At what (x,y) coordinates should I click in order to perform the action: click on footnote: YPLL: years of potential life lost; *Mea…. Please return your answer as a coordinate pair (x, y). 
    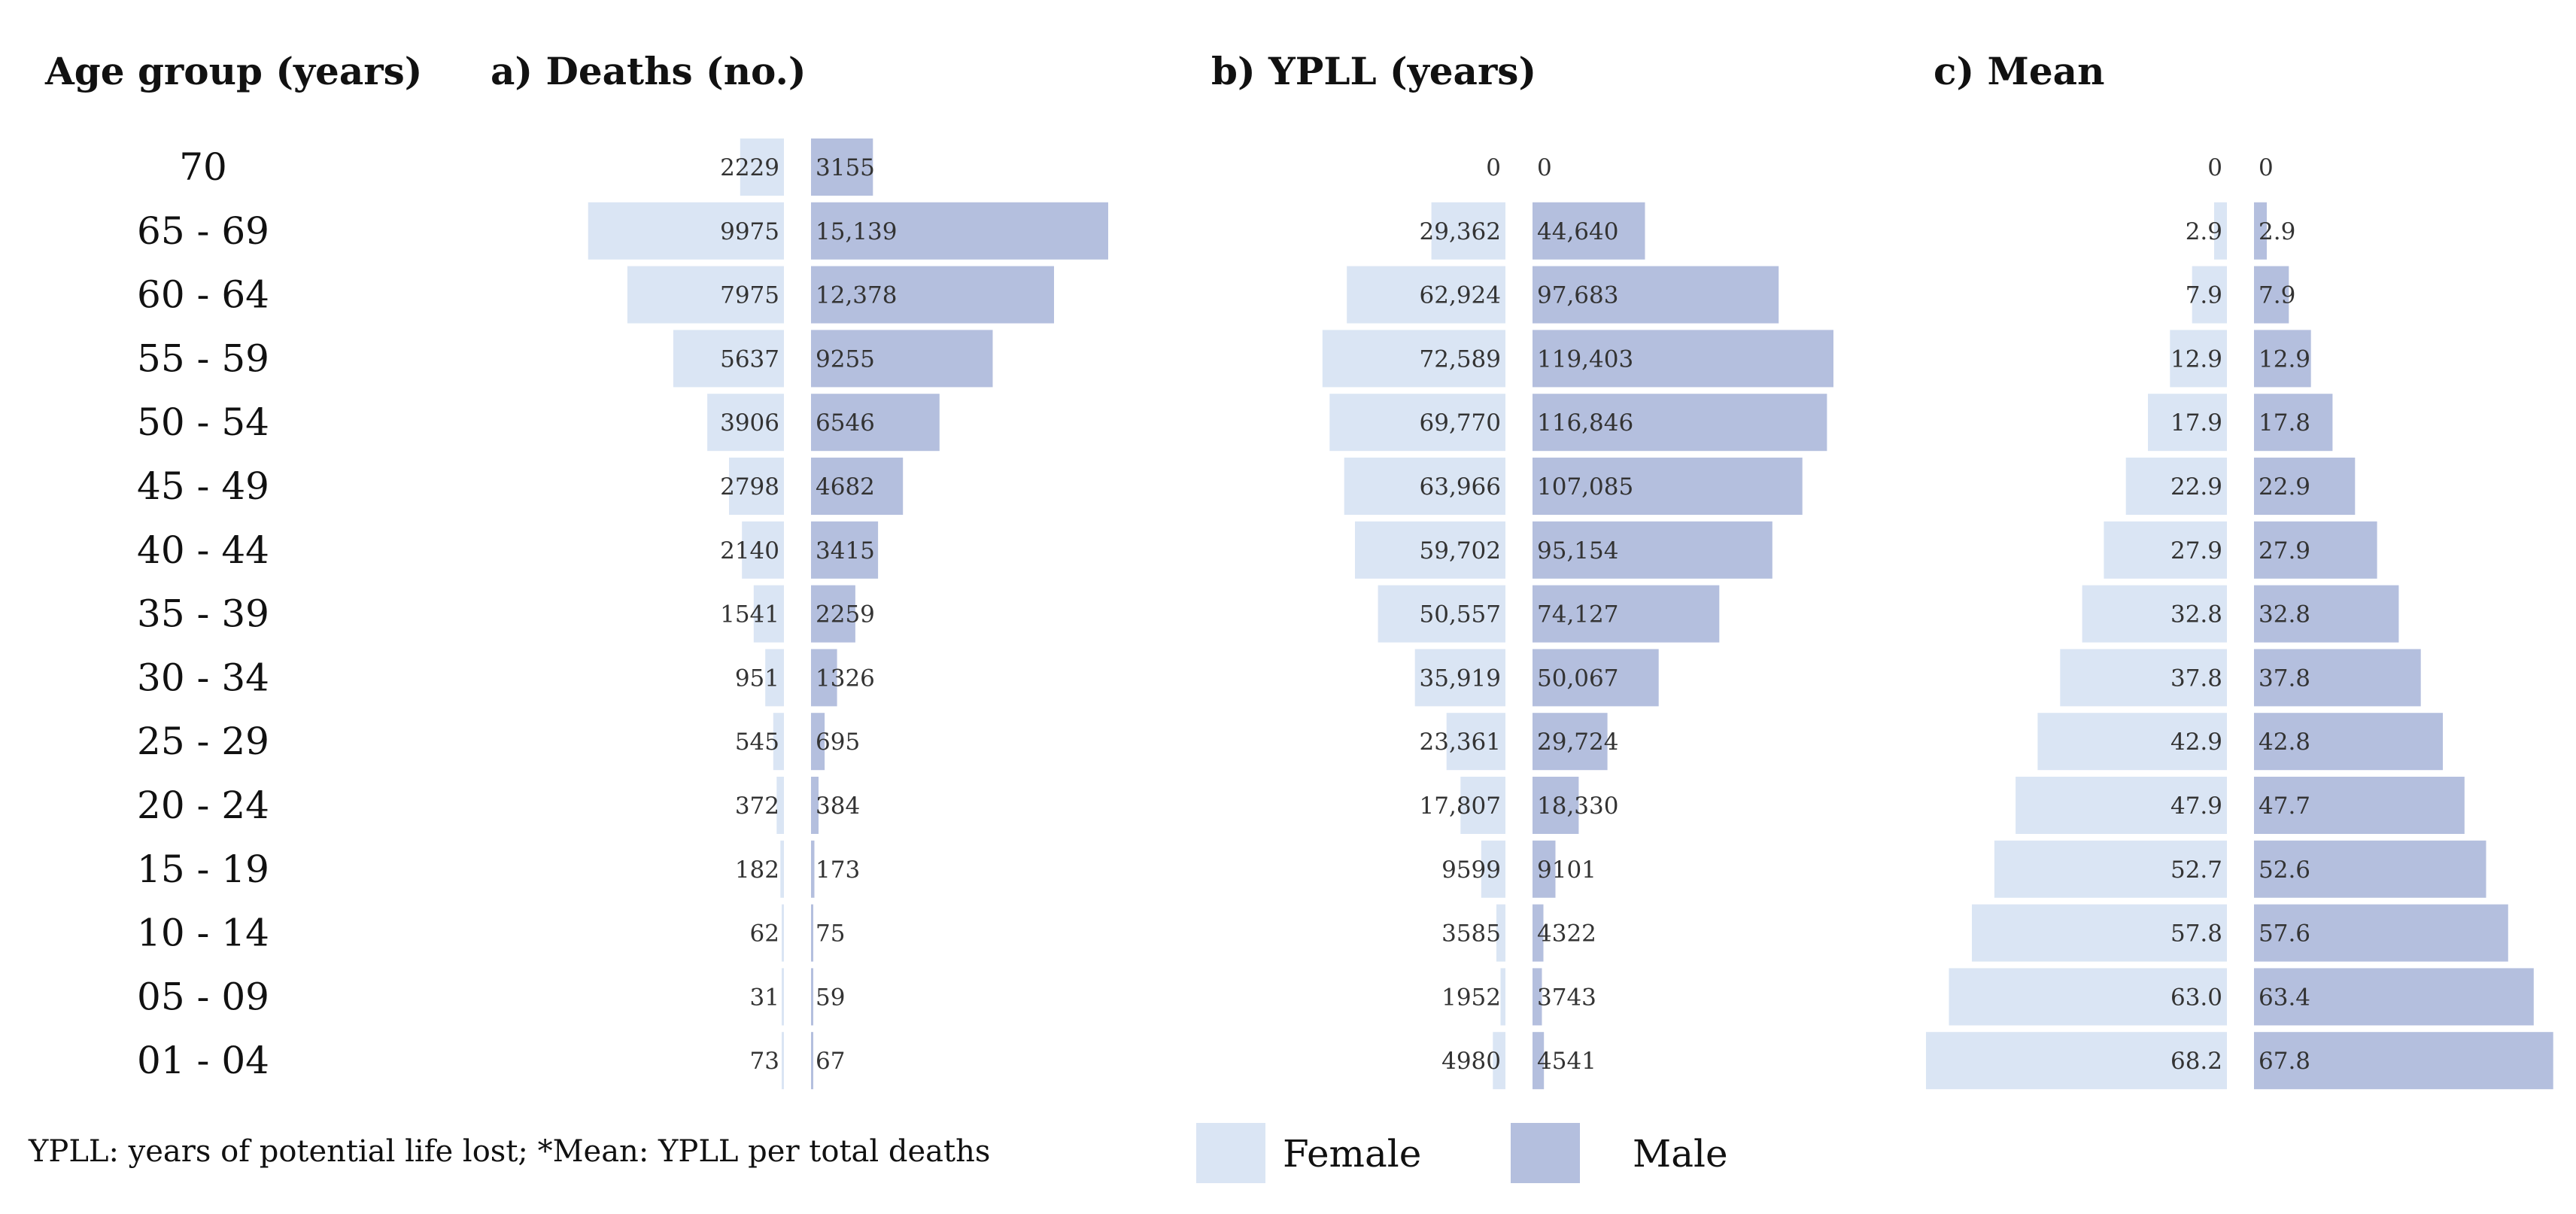
    Looking at the image, I should click on (509, 1152).